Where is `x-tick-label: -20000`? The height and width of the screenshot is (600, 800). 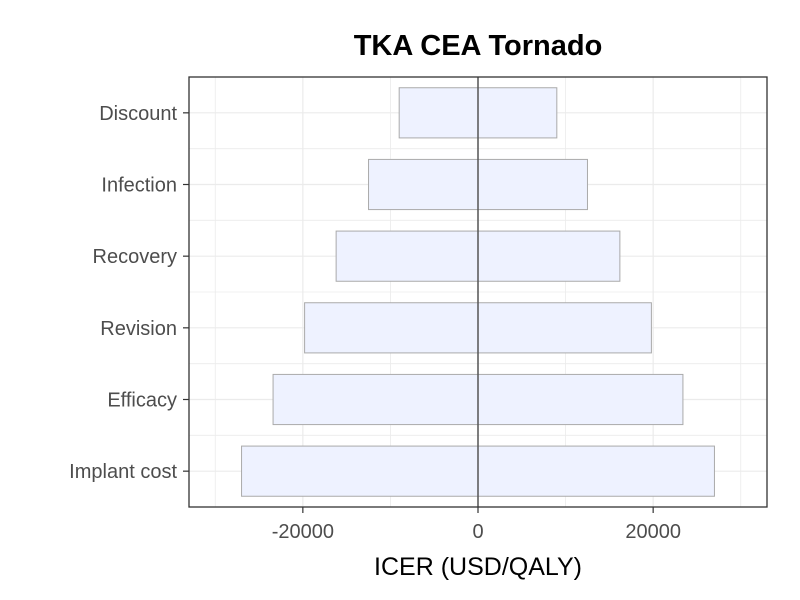
x-tick-label: -20000 is located at coordinates (303, 532).